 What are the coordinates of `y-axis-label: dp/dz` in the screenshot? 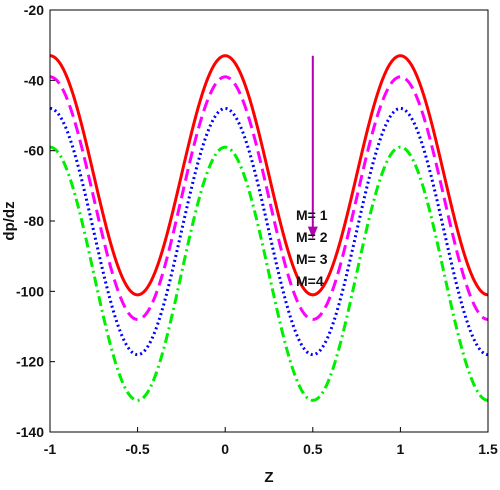 It's located at (9, 220).